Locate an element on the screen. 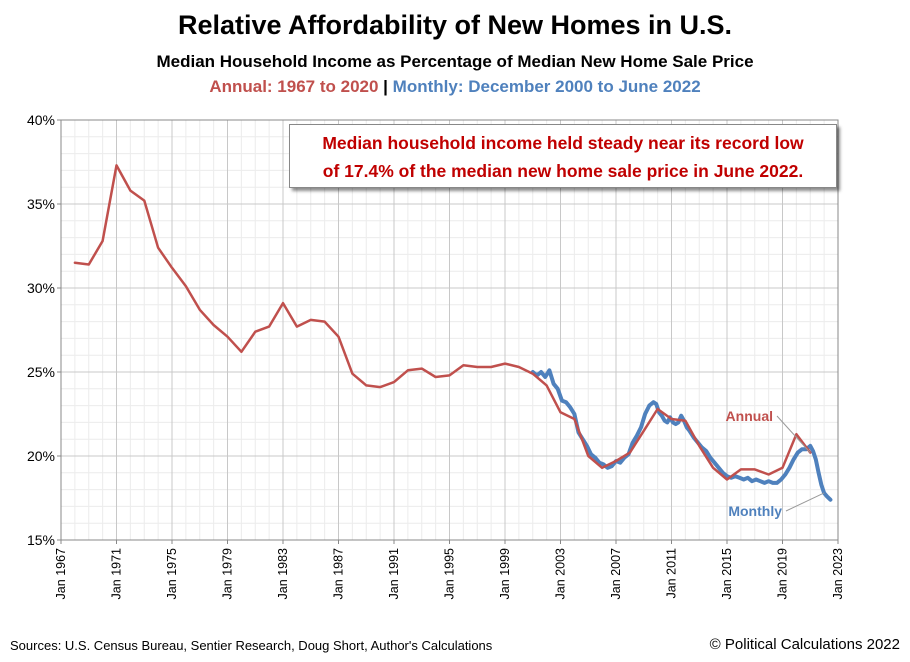  monthly-range-label: Monthly: December 2000 to June 2022 is located at coordinates (546, 86).